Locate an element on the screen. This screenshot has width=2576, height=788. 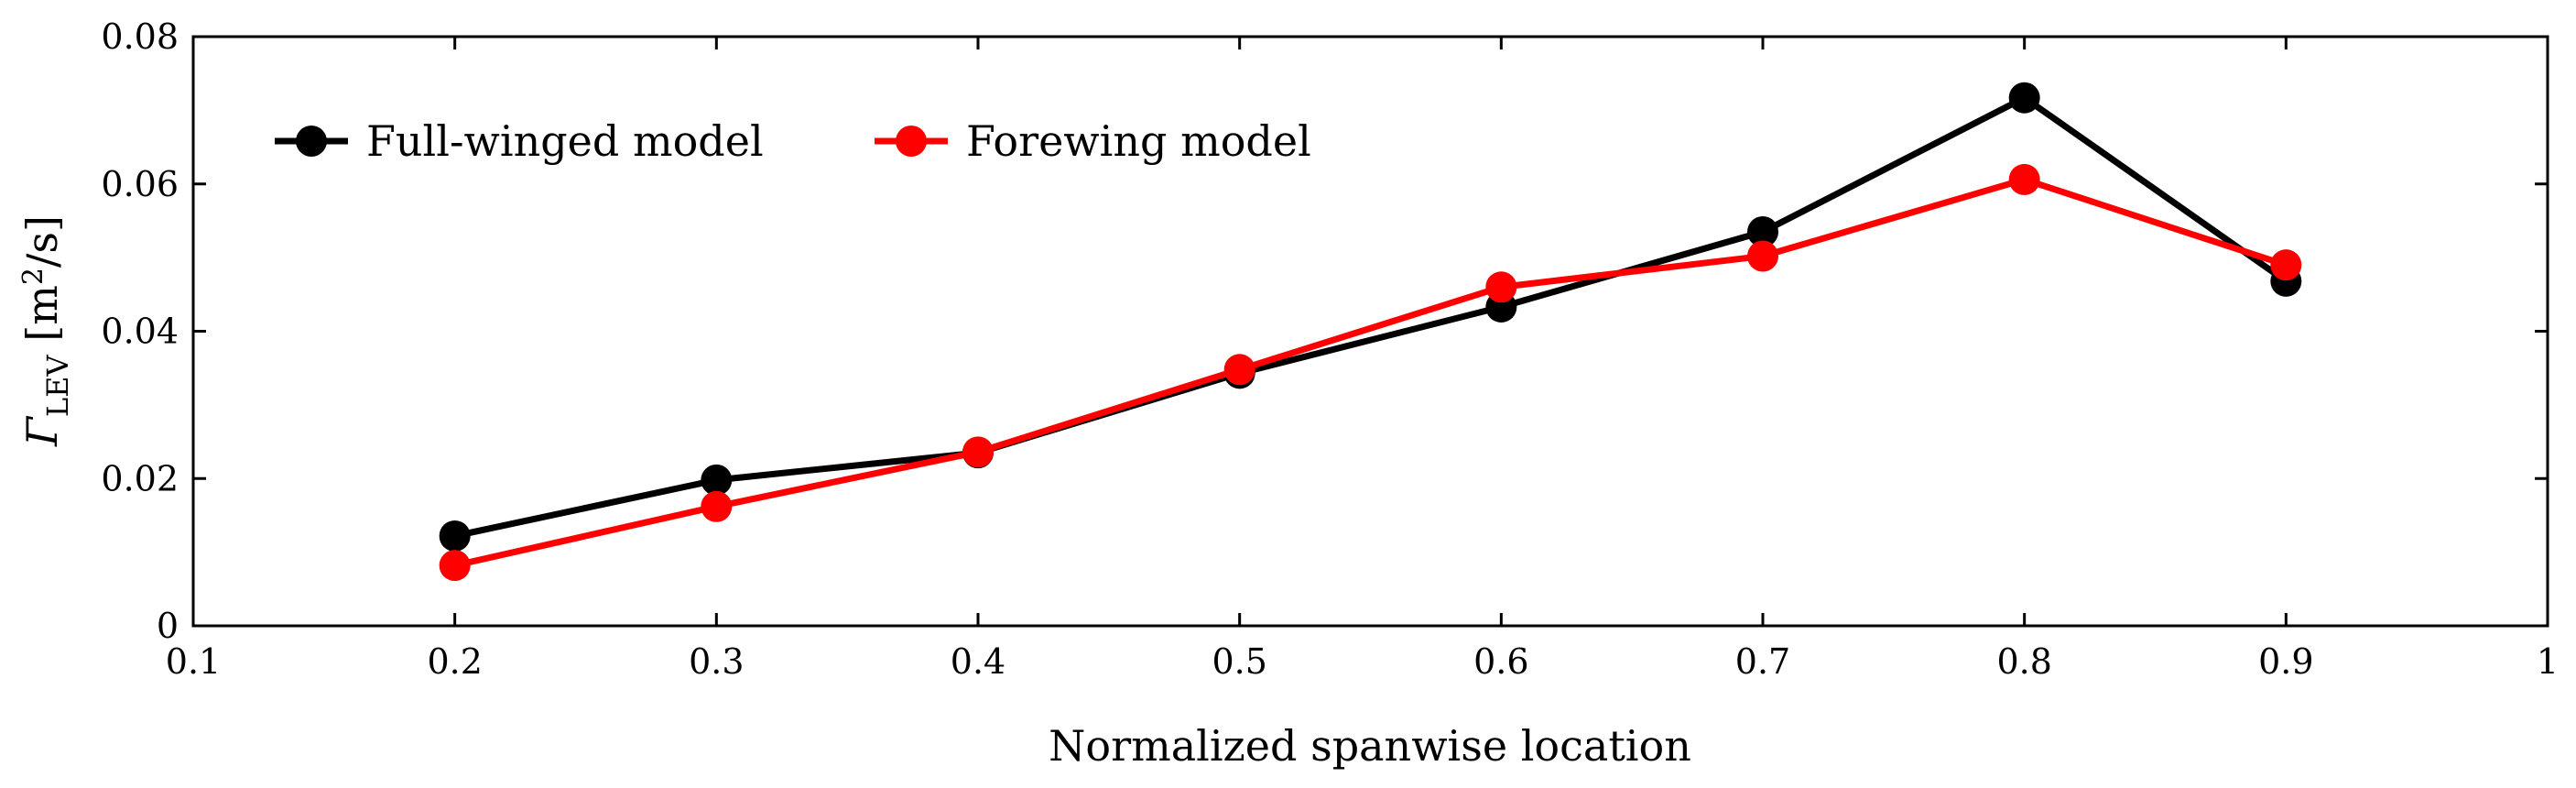
x-tick-label: 0.8 is located at coordinates (2023, 662).